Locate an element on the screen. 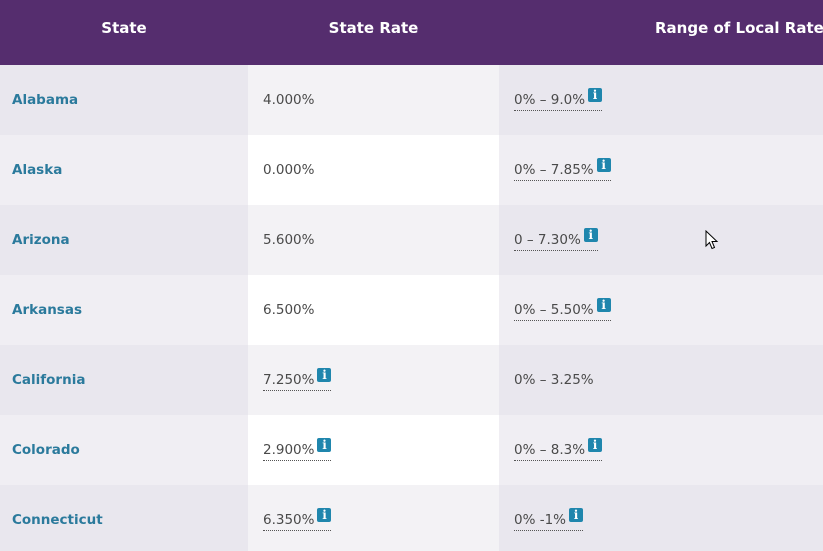  state-cell: Alaska is located at coordinates (124, 170).